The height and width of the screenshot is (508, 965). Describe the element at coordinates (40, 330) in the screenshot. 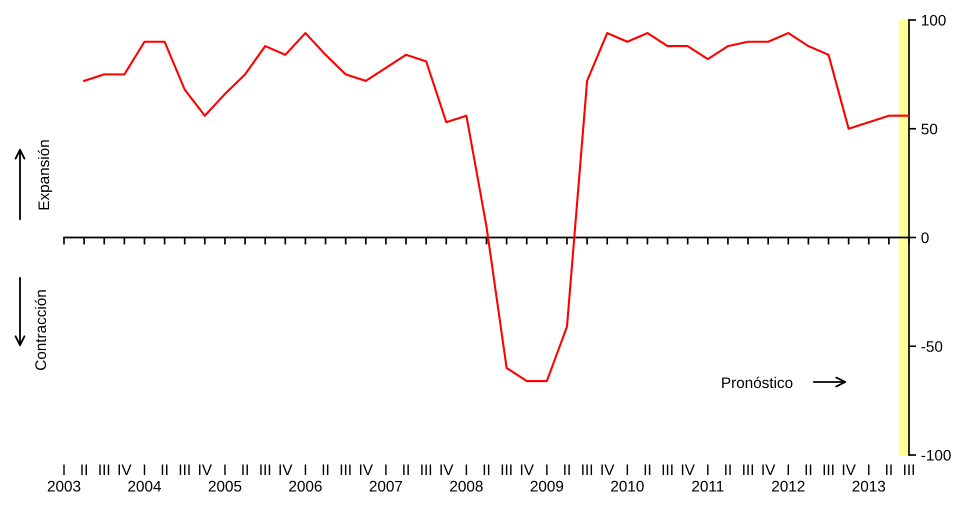

I see `text: Contracción` at that location.